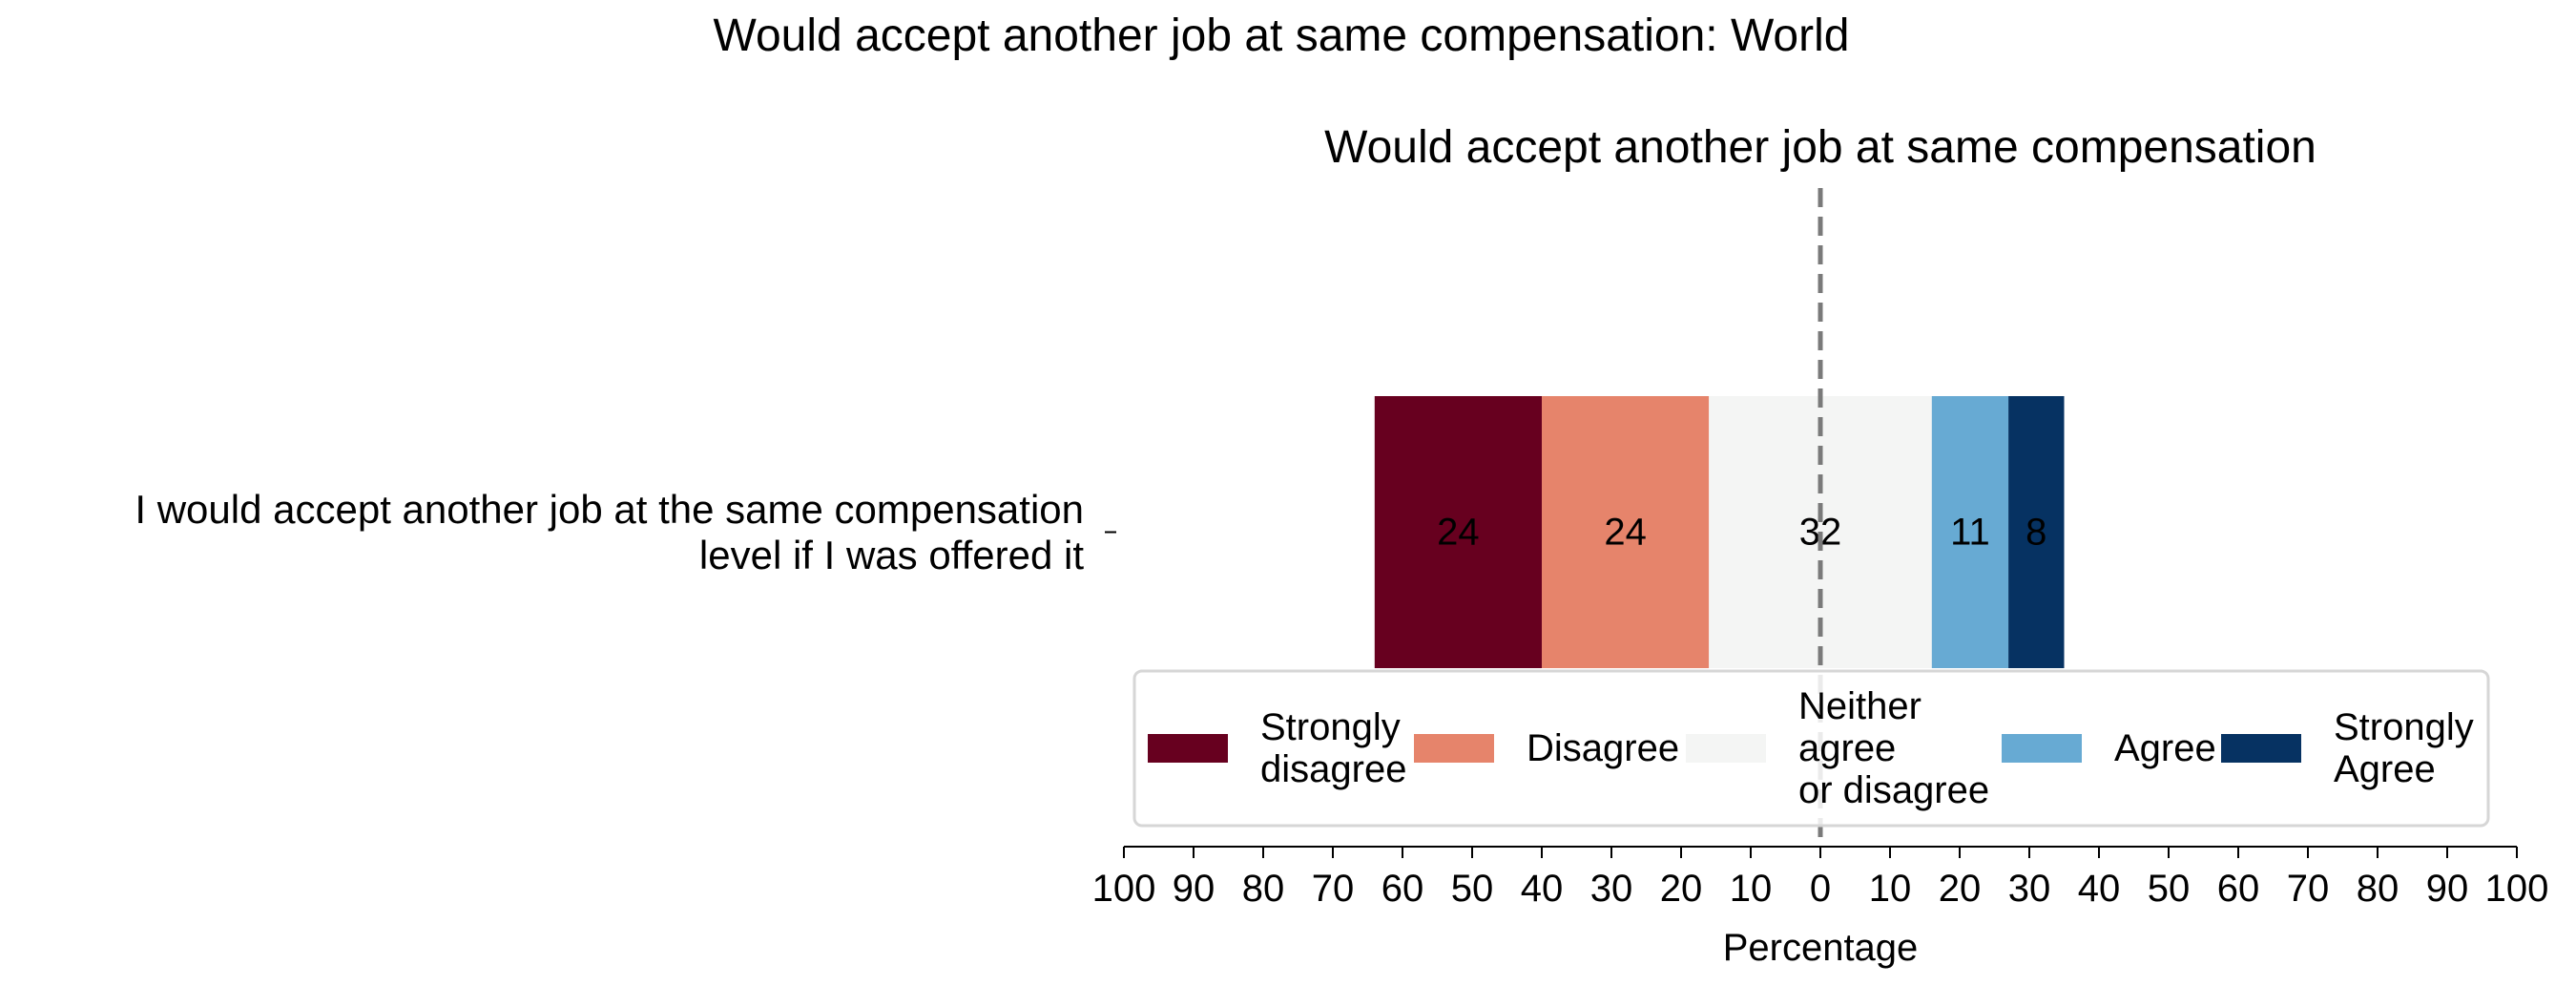 The height and width of the screenshot is (1007, 2576). I want to click on x-tick-label: 0, so click(1820, 889).